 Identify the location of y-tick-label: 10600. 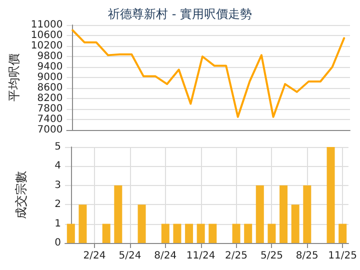
(46, 35).